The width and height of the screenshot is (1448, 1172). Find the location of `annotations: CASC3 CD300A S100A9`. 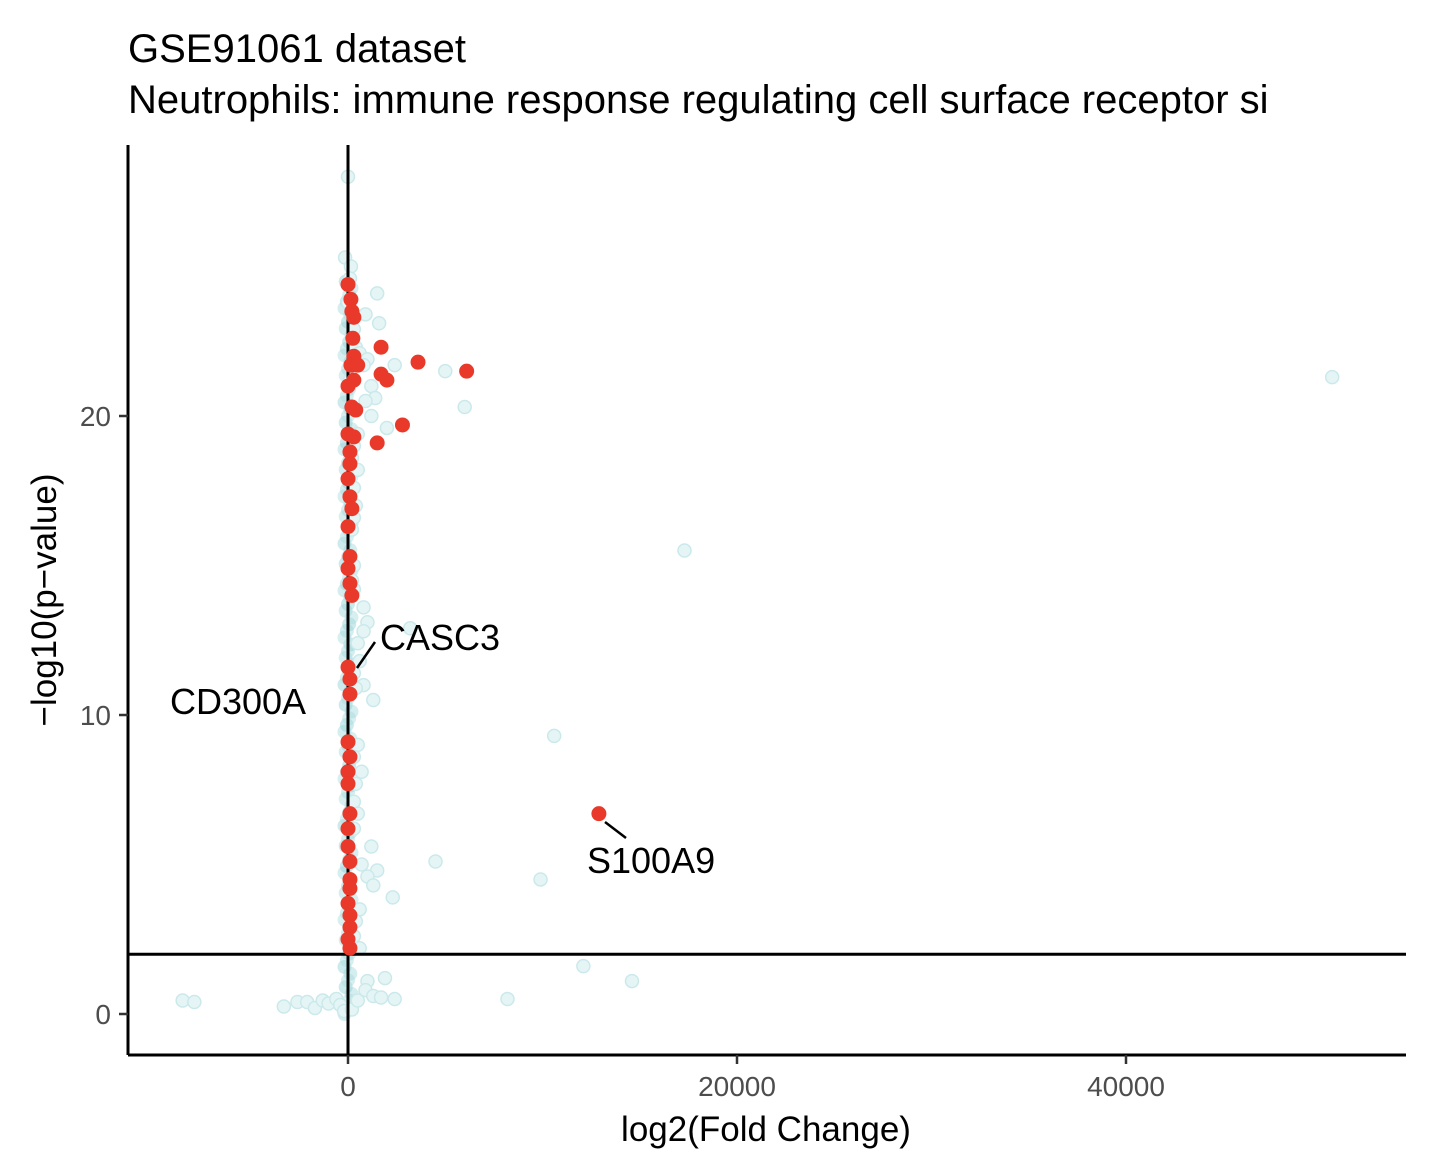

annotations: CASC3 CD300A S100A9 is located at coordinates (442, 749).